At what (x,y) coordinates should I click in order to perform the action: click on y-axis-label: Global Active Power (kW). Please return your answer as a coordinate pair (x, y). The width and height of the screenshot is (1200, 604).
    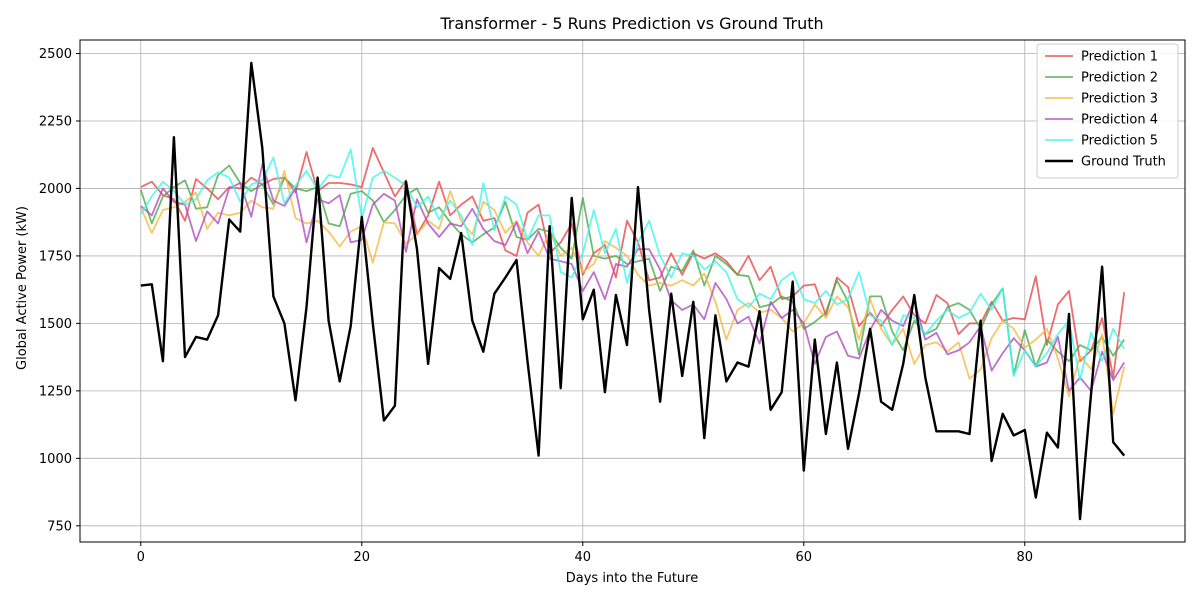
    Looking at the image, I should click on (22, 288).